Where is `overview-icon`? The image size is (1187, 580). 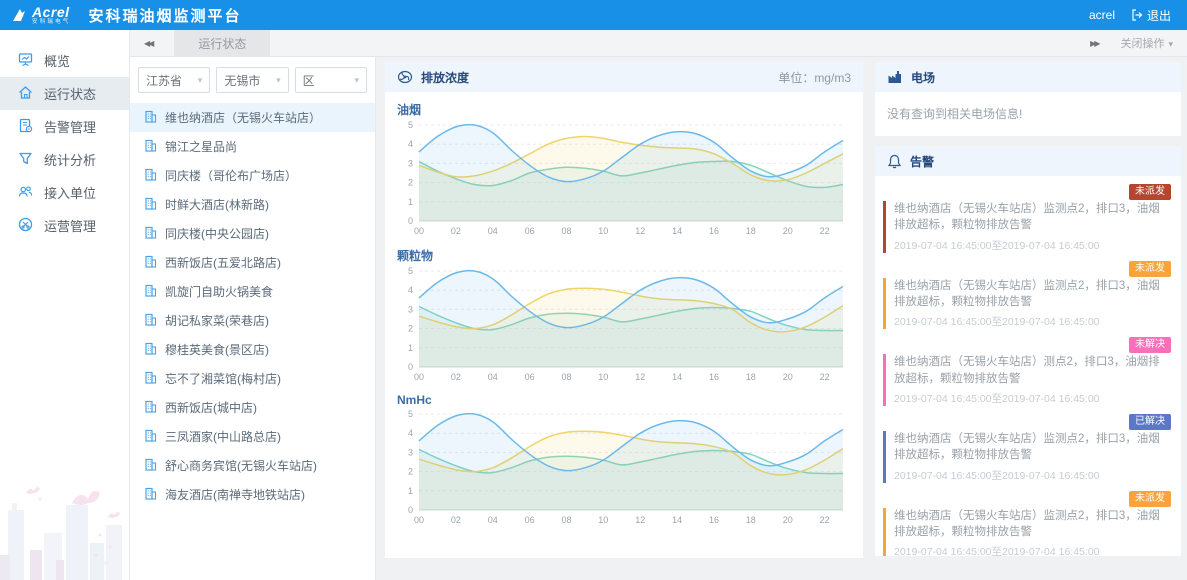 overview-icon is located at coordinates (25, 61).